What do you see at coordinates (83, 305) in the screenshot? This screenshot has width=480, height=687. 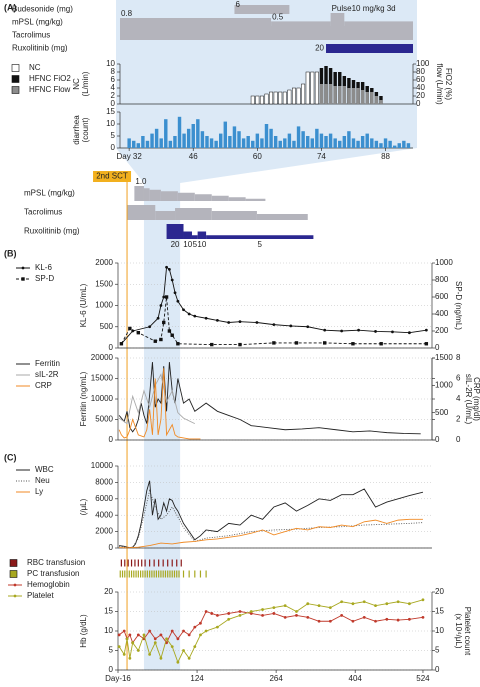 I see `axis-label: KL-6 (U/mL)` at bounding box center [83, 305].